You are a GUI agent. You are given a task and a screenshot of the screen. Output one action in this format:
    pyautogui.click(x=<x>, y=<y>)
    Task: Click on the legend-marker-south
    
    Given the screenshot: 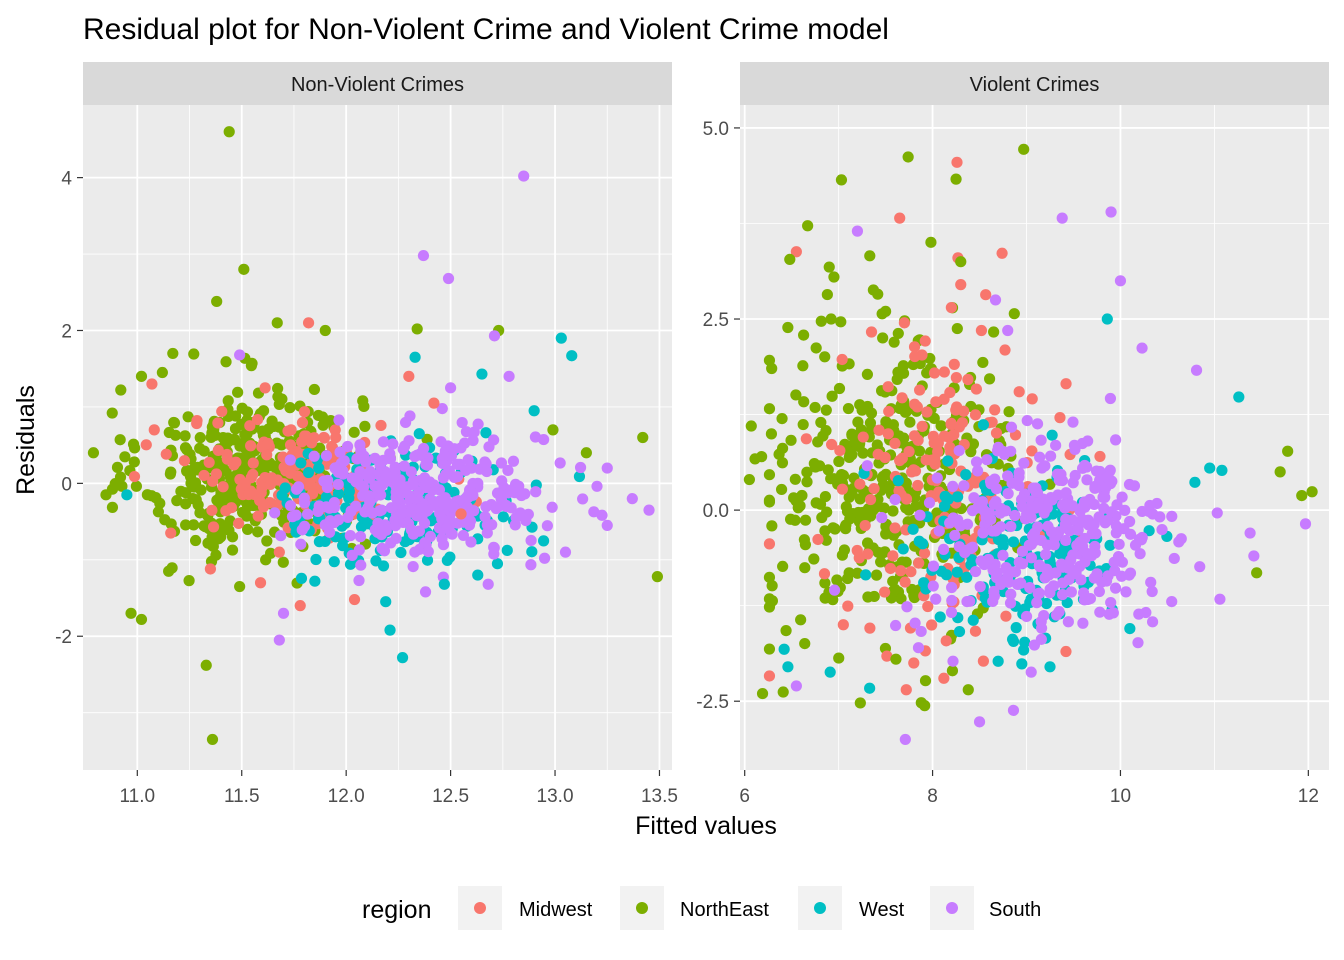 What is the action you would take?
    pyautogui.click(x=952, y=908)
    